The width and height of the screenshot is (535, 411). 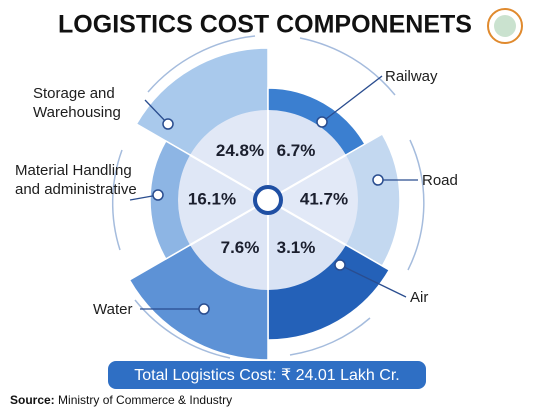 What do you see at coordinates (411, 76) in the screenshot?
I see `category-label: Railway` at bounding box center [411, 76].